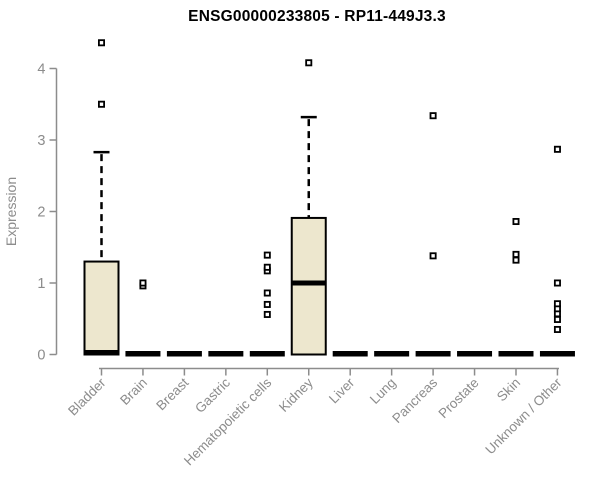 The height and width of the screenshot is (500, 600). I want to click on x-tick-label: Breast, so click(172, 394).